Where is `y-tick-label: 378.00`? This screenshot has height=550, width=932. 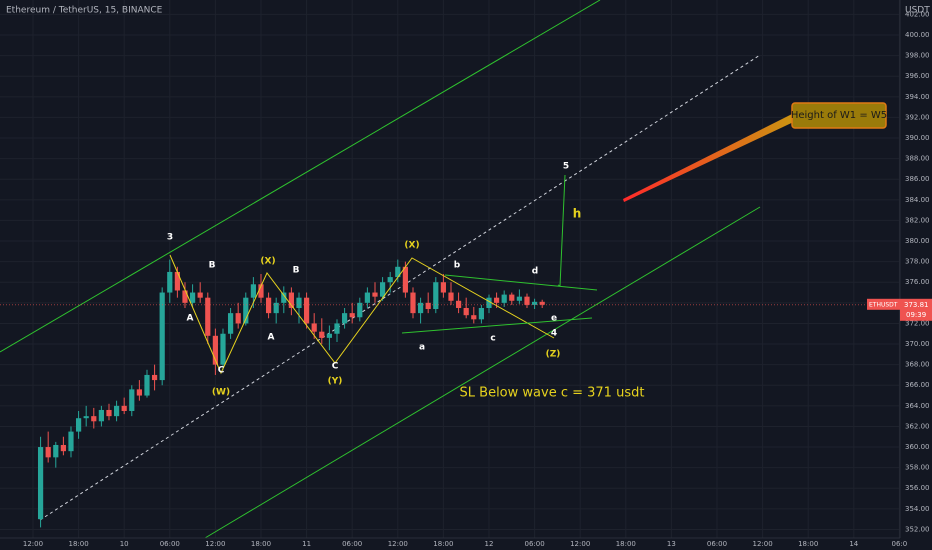
y-tick-label: 378.00 is located at coordinates (917, 262).